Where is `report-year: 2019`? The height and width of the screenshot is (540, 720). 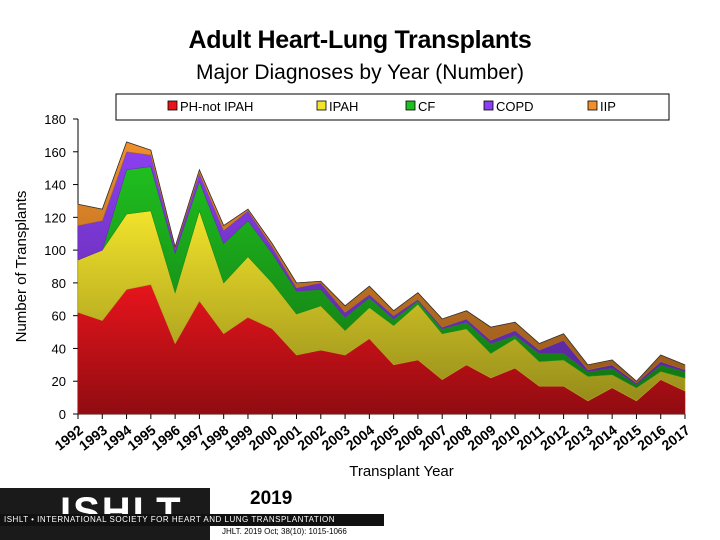 report-year: 2019 is located at coordinates (271, 498).